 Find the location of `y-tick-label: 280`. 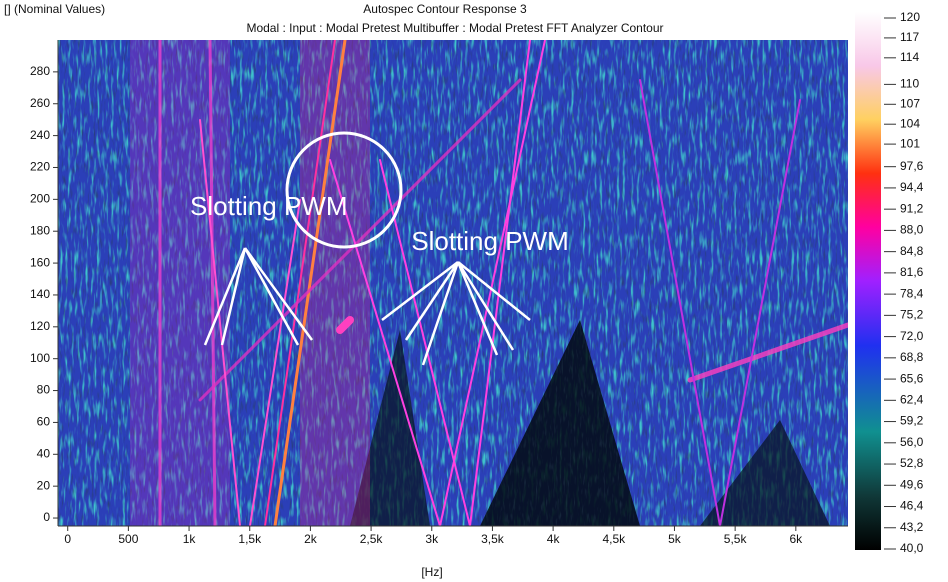

y-tick-label: 280 is located at coordinates (40, 71).